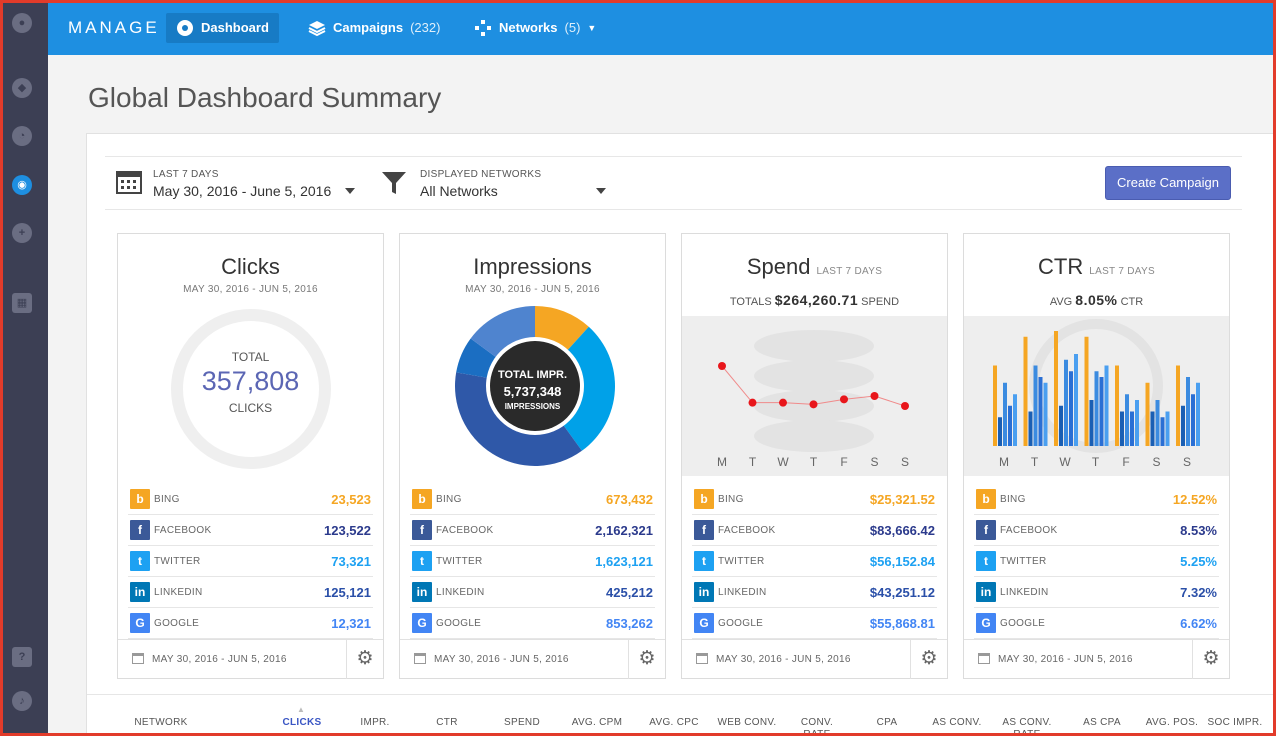 The width and height of the screenshot is (1276, 736). I want to click on help-icon: ?, so click(22, 657).